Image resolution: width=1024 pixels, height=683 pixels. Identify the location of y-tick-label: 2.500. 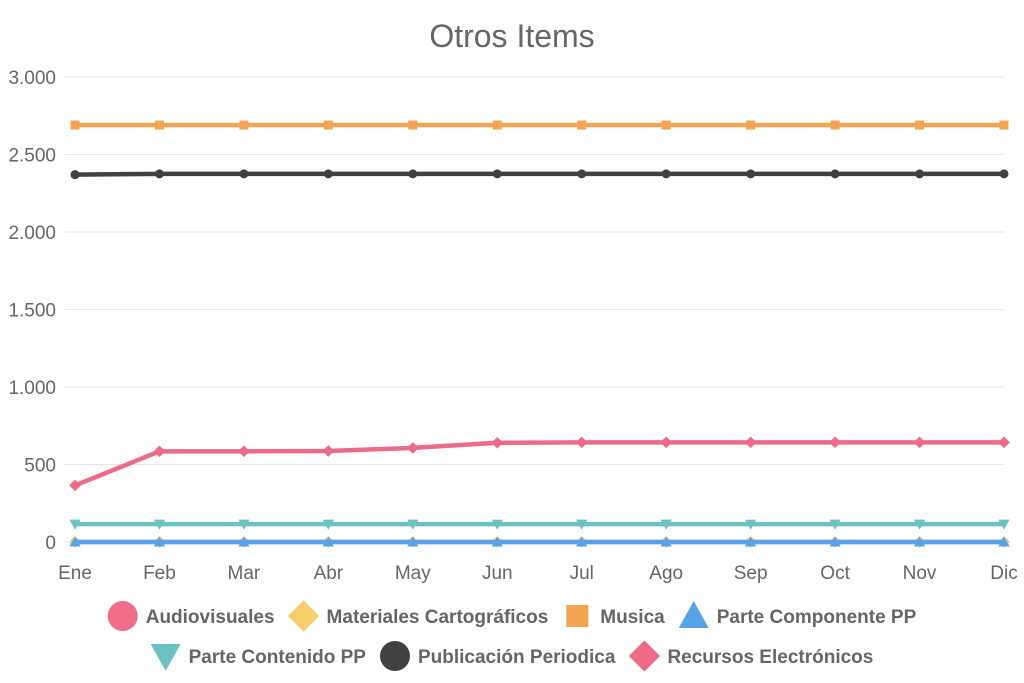
(32, 156).